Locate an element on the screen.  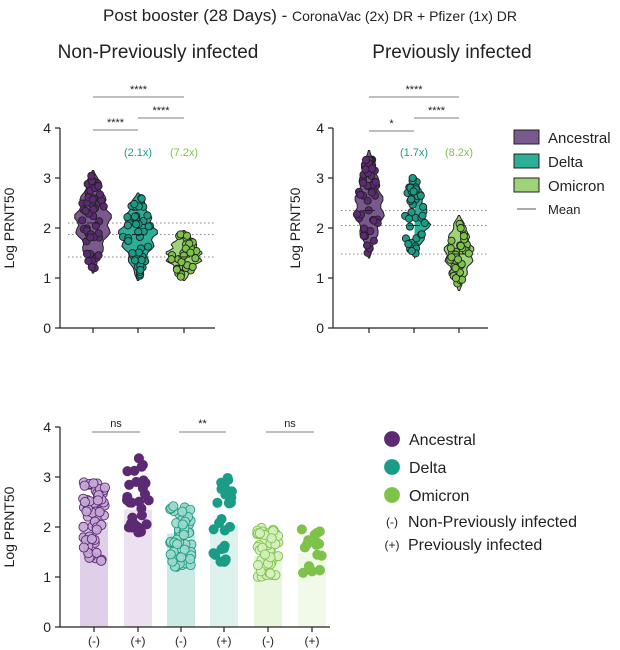
fold-change-label-delta: (1.7x) is located at coordinates (414, 153).